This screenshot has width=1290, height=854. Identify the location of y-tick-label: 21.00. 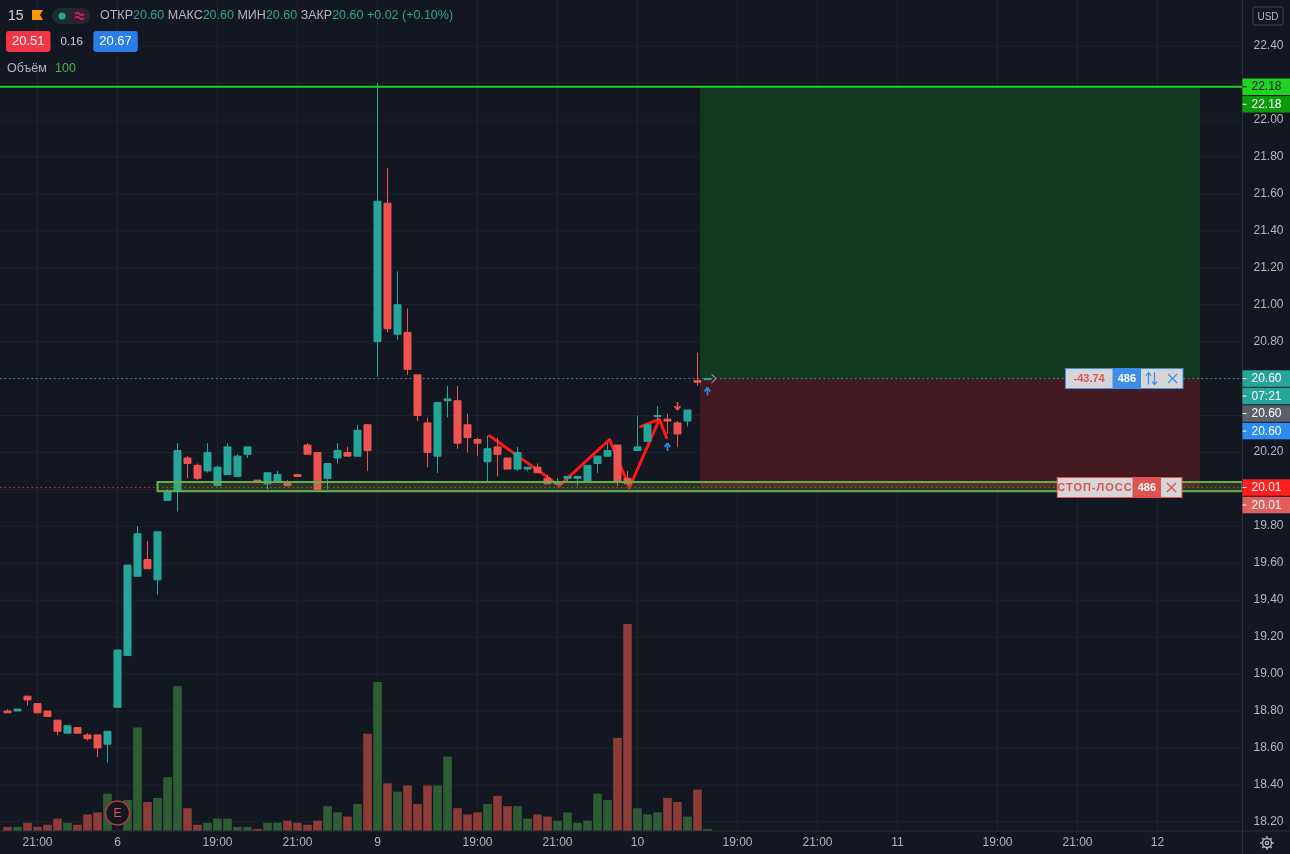
(1268, 303).